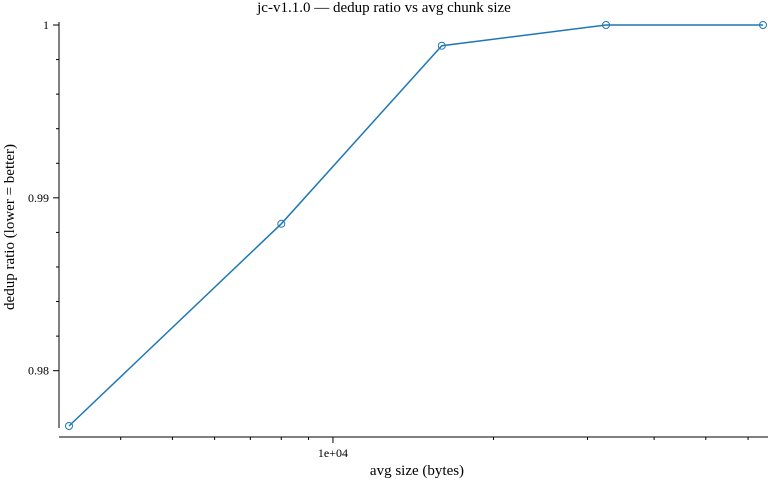 The width and height of the screenshot is (768, 480). Describe the element at coordinates (46, 25) in the screenshot. I see `y-tick-label: 1` at that location.